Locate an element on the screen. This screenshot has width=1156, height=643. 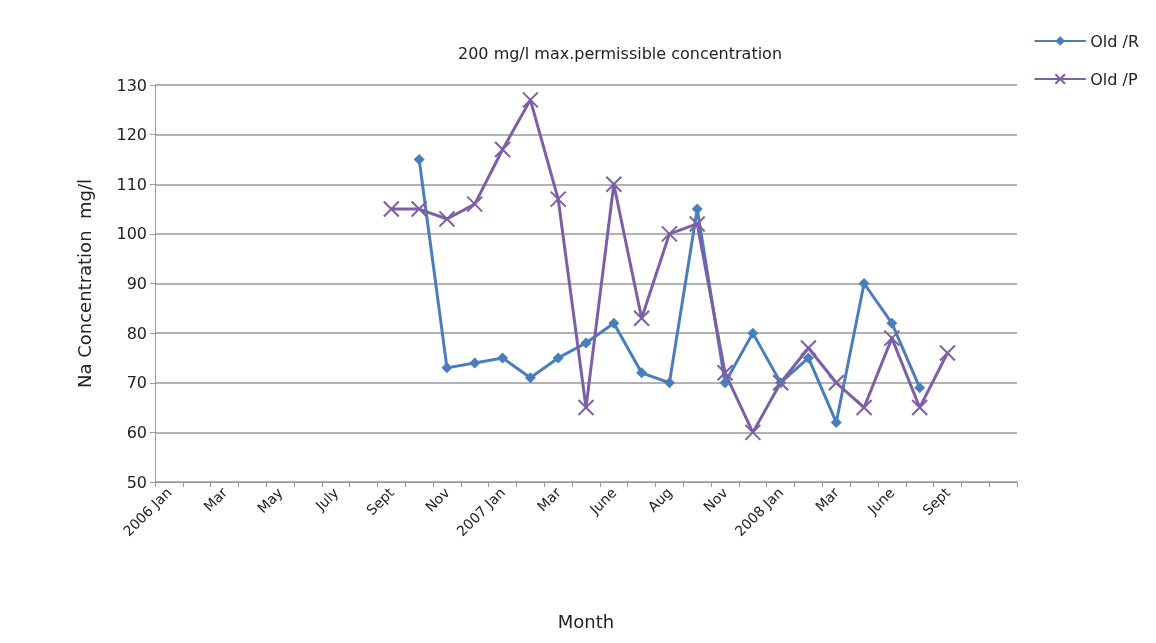
y-tick-label: 110 is located at coordinates (131, 184).